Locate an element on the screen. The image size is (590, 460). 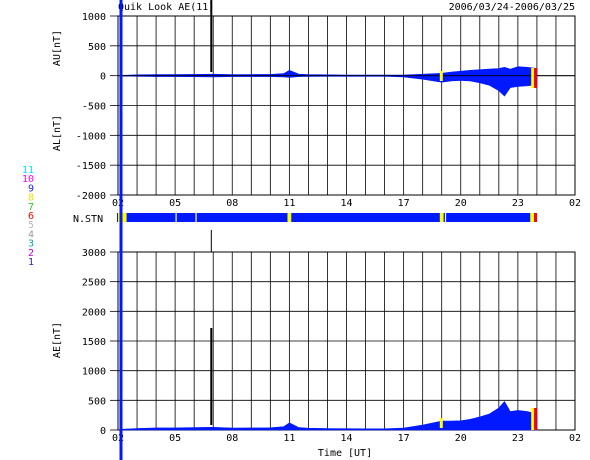
station-legend-item: 3 is located at coordinates (31, 244).